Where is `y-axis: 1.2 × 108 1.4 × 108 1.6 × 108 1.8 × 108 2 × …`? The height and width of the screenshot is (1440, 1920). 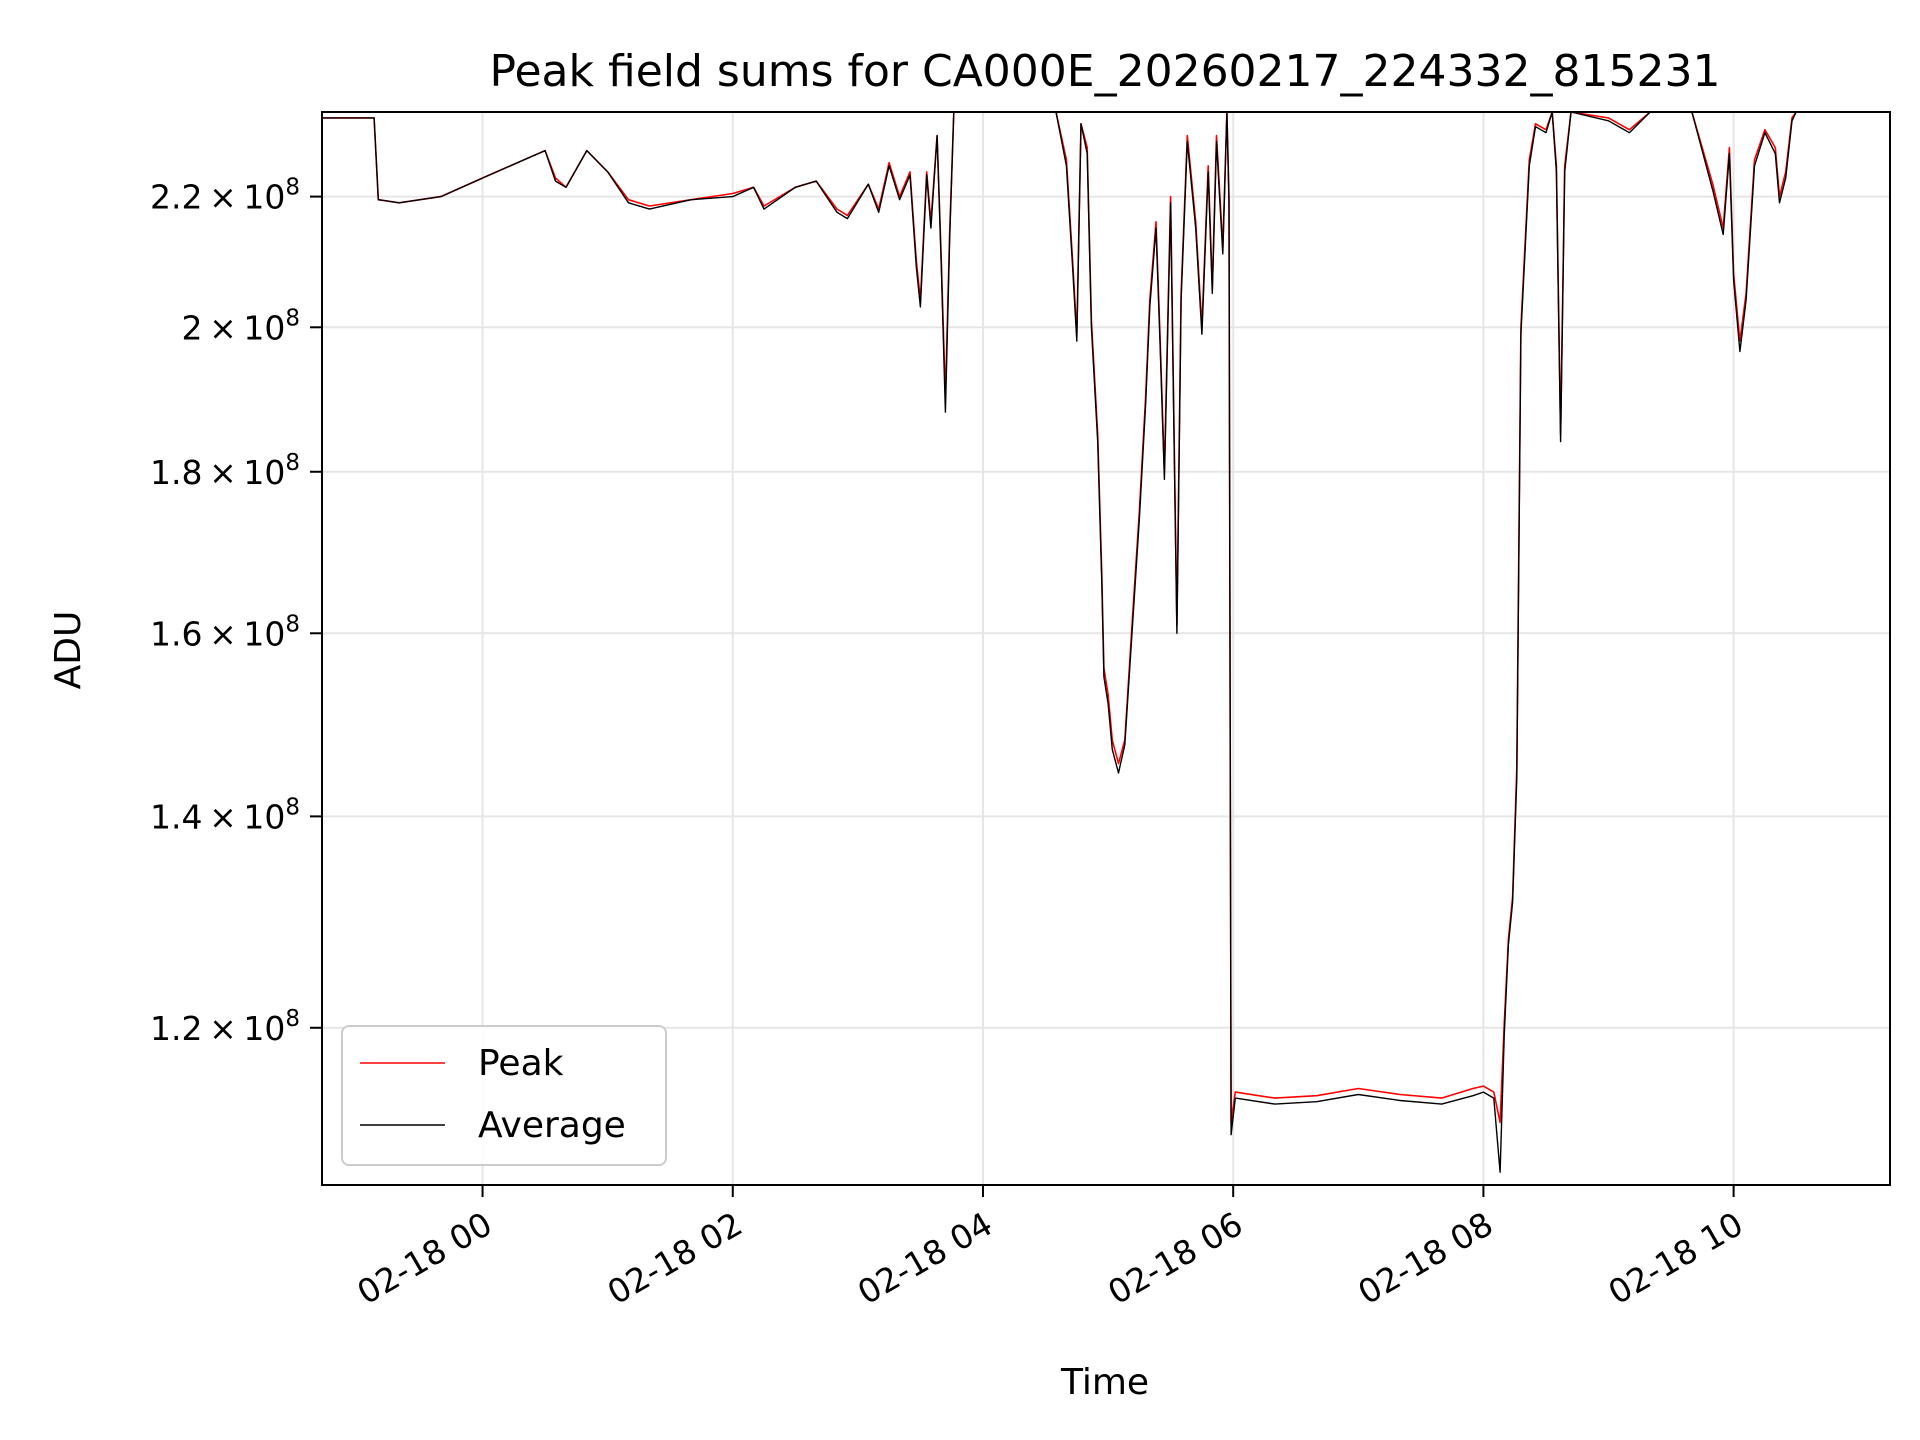
y-axis: 1.2 × 108 1.4 × 108 1.6 × 108 1.8 × 108 2 × … is located at coordinates (236, 611).